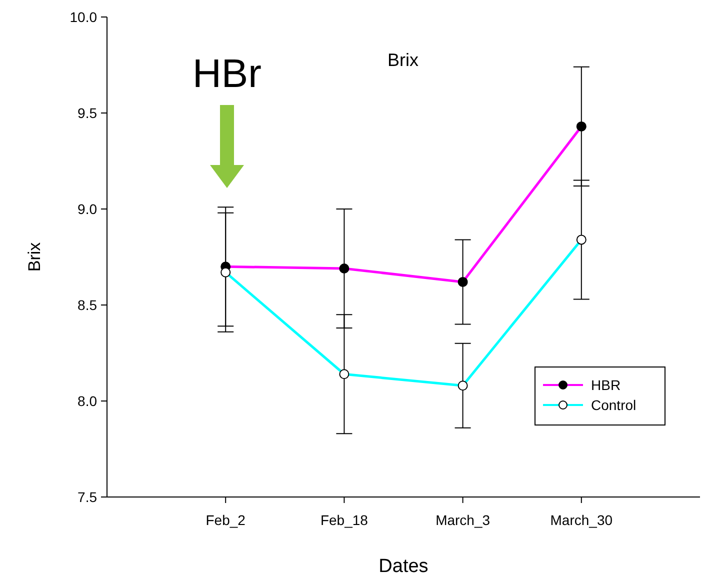 This screenshot has width=704, height=577. What do you see at coordinates (88, 208) in the screenshot?
I see `y-tick-label: 9.0` at bounding box center [88, 208].